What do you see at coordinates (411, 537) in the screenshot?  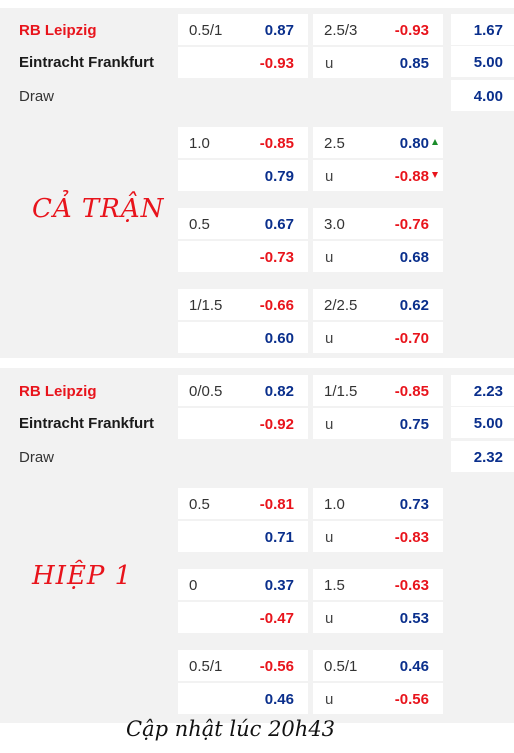 I see `under-odds: -0.83` at bounding box center [411, 537].